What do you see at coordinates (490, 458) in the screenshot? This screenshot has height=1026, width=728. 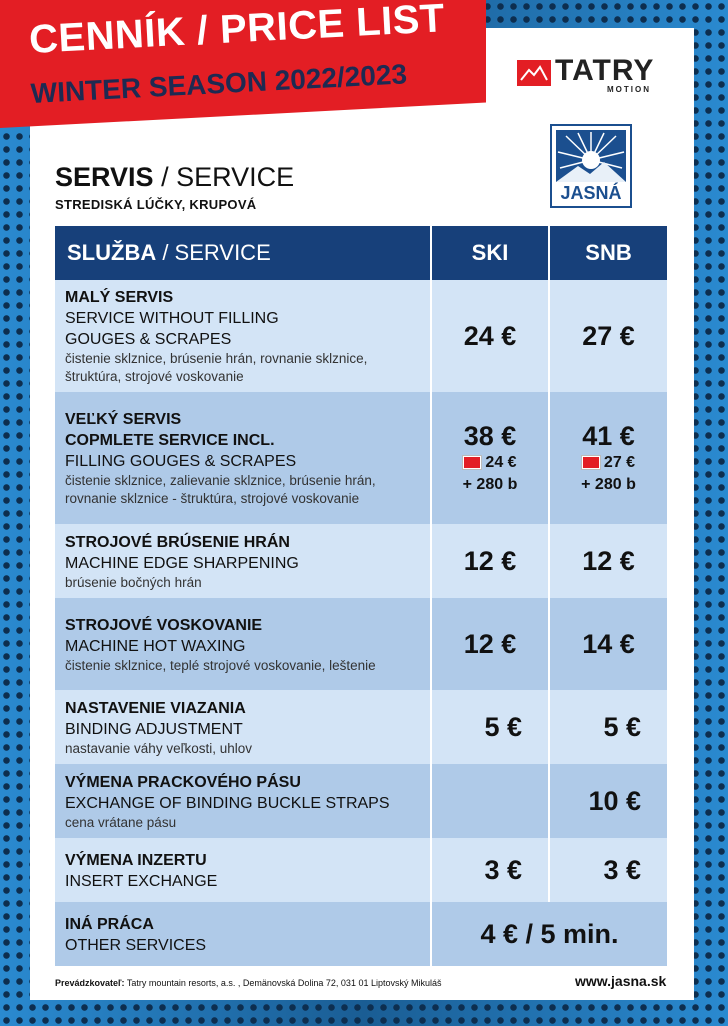 I see `ski-price: 38 € 24 € + 280 b` at bounding box center [490, 458].